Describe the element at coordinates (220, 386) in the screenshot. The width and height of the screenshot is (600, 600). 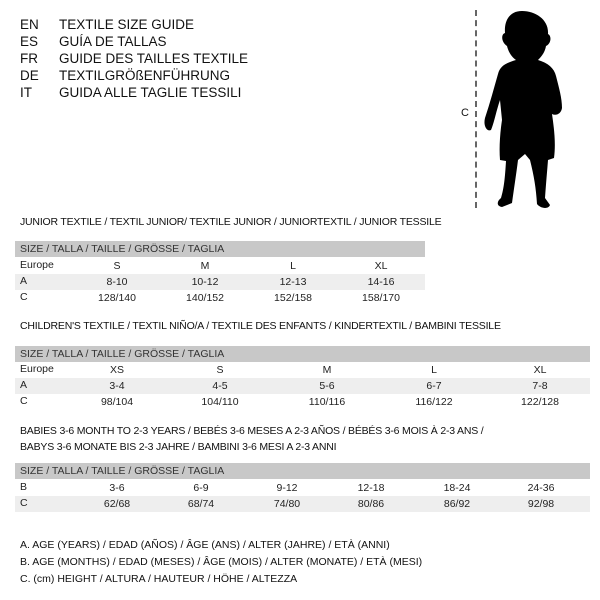
I see `table-cell: 4-5` at that location.